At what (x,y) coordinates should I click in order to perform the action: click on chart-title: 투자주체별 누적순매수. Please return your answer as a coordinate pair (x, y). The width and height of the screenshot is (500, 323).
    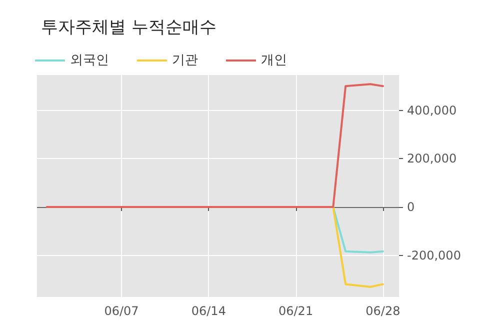
    Looking at the image, I should click on (128, 28).